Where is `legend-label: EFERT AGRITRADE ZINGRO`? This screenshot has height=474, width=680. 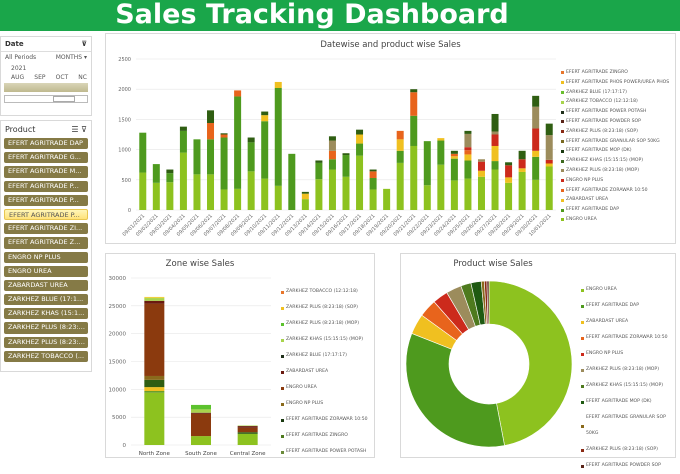
legend-label: EFERT AGRITRADE ZINGRO is located at coordinates (317, 435).